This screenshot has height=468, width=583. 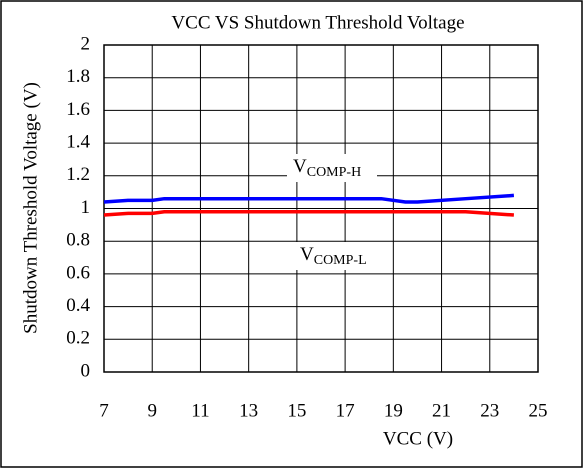 I want to click on y-tick-label: 1, so click(x=86, y=207).